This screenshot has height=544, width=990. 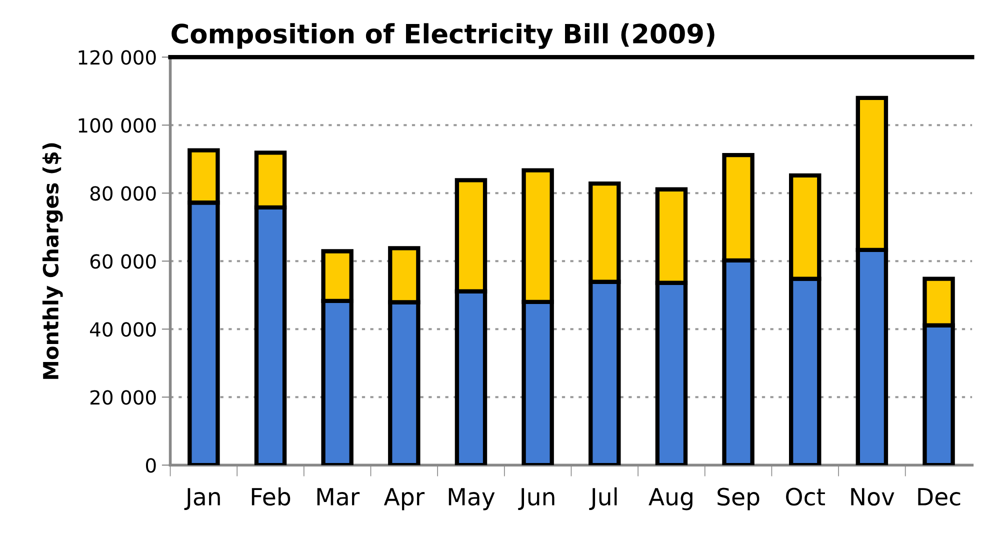 I want to click on x-tick-label: Dec, so click(x=939, y=497).